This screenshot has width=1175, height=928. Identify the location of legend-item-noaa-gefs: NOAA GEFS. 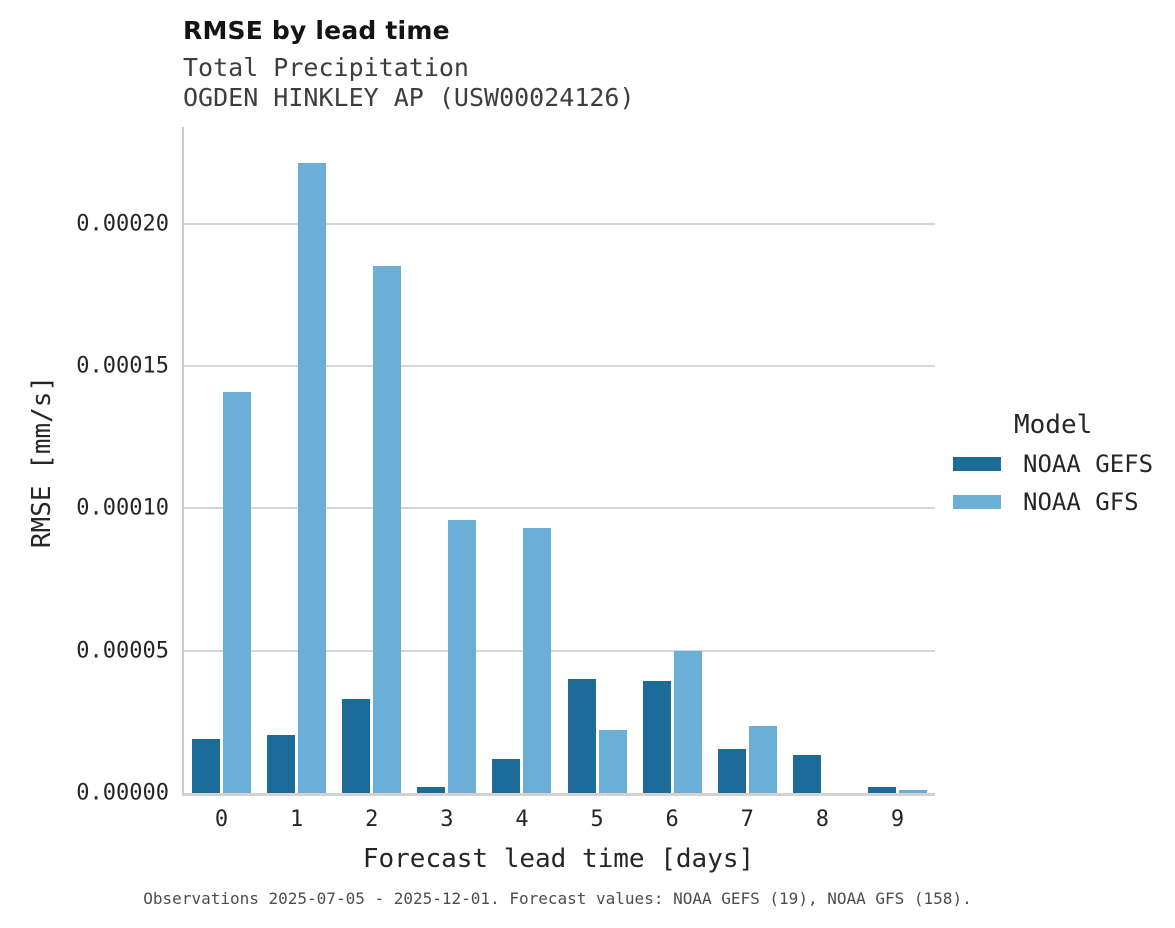
(1053, 464).